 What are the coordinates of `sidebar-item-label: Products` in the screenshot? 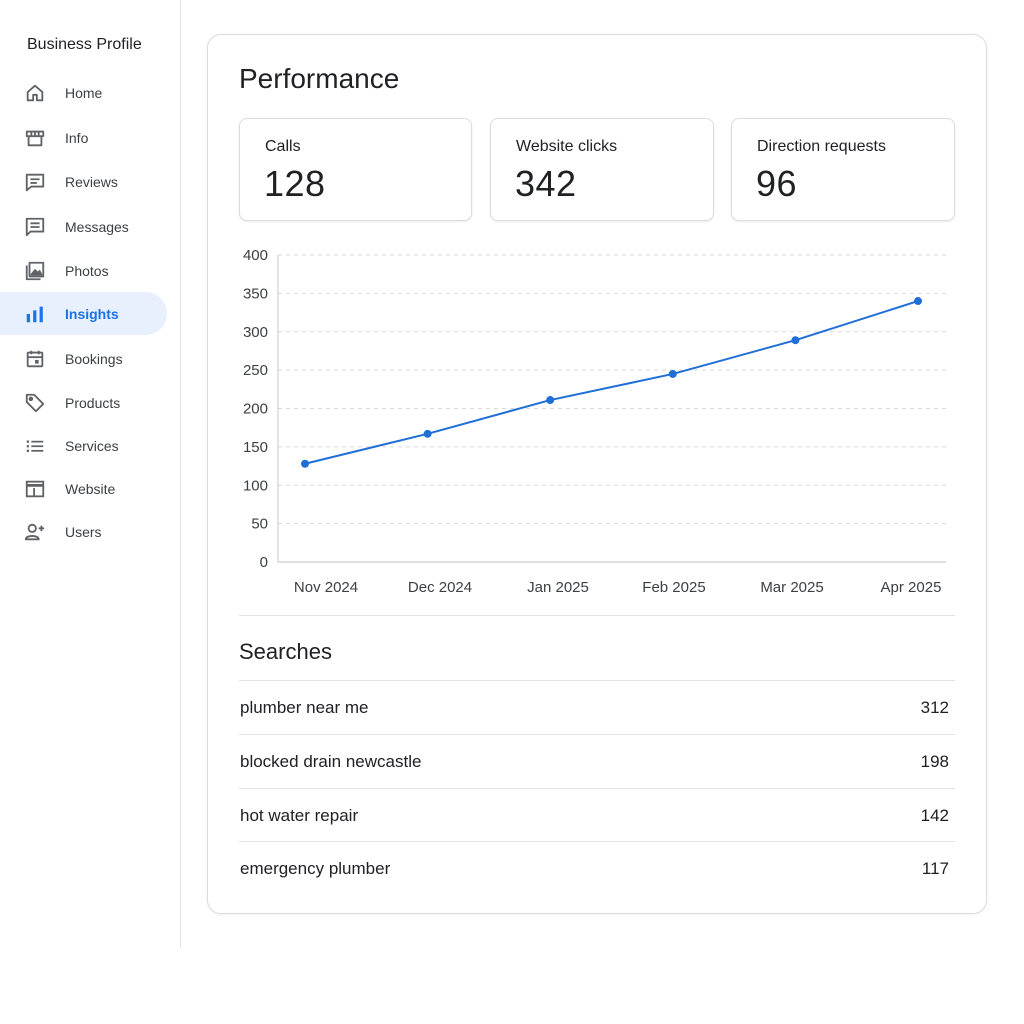 It's located at (93, 402).